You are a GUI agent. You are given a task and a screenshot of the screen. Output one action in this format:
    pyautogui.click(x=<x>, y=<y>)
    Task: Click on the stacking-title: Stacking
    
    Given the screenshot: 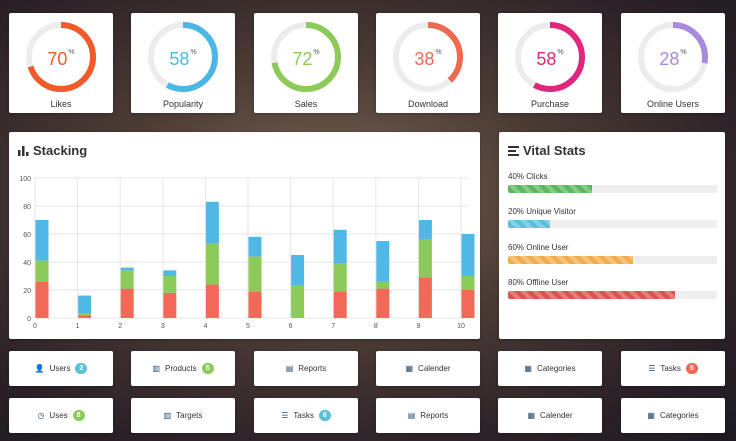 What is the action you would take?
    pyautogui.click(x=52, y=150)
    